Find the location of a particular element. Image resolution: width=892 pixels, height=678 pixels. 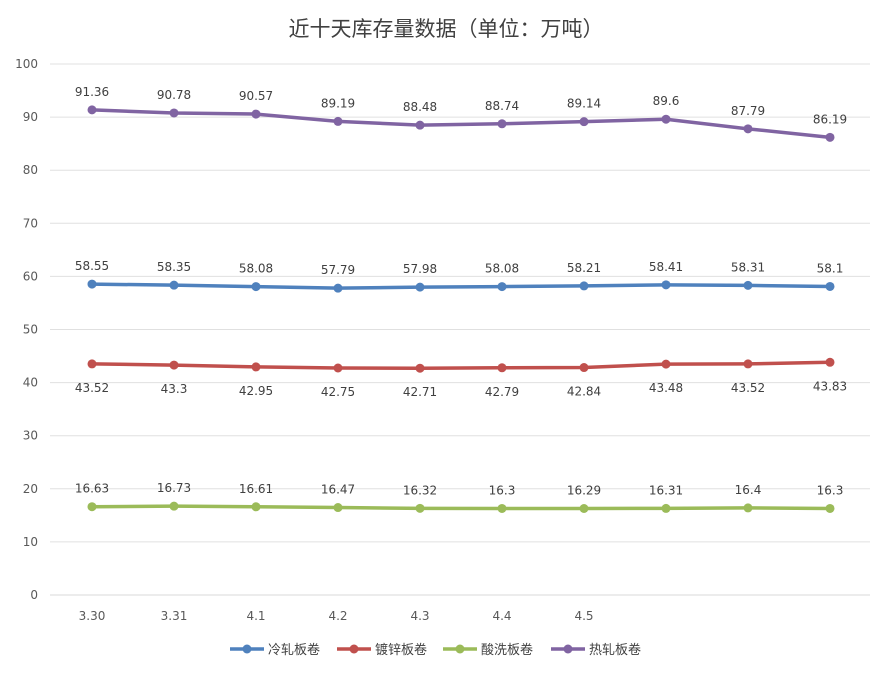

data-label: 16.63 is located at coordinates (92, 489).